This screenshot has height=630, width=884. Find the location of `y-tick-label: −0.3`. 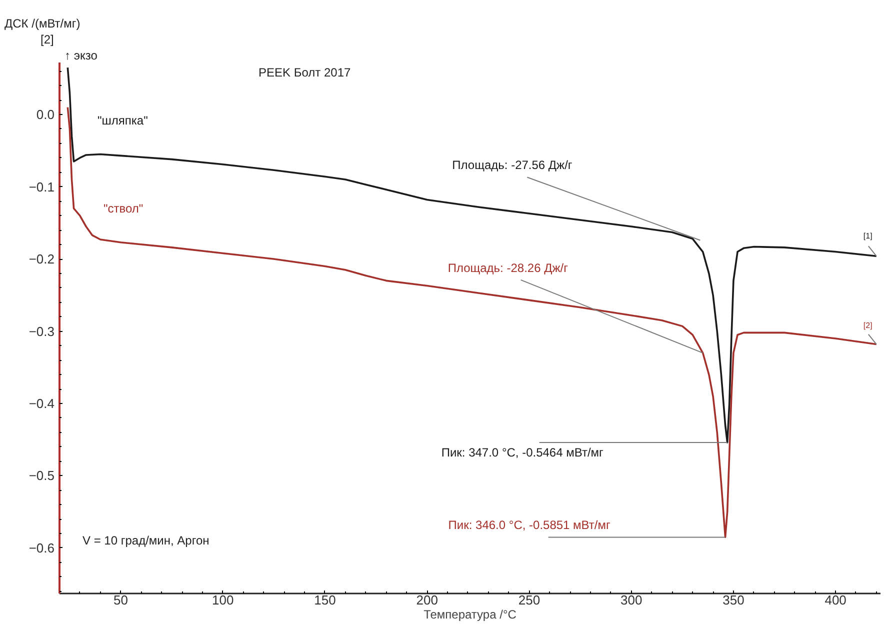

y-tick-label: −0.3 is located at coordinates (41, 331).